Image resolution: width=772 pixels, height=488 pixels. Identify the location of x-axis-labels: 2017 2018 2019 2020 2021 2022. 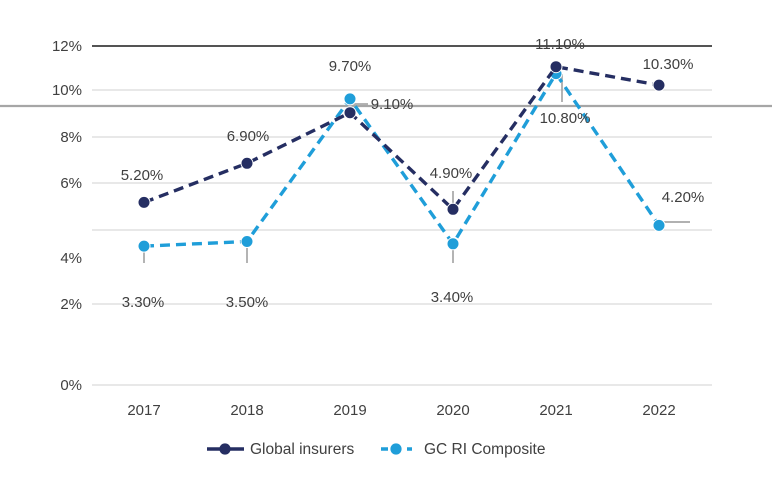
(401, 410).